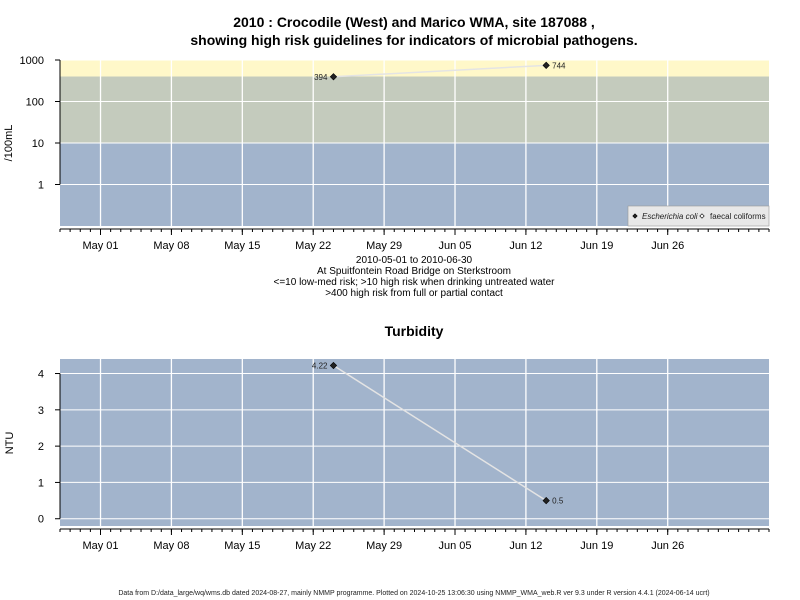 This screenshot has height=600, width=800. What do you see at coordinates (414, 260) in the screenshot?
I see `caption-line-1: 2010-05-01 to 2010-06-30` at bounding box center [414, 260].